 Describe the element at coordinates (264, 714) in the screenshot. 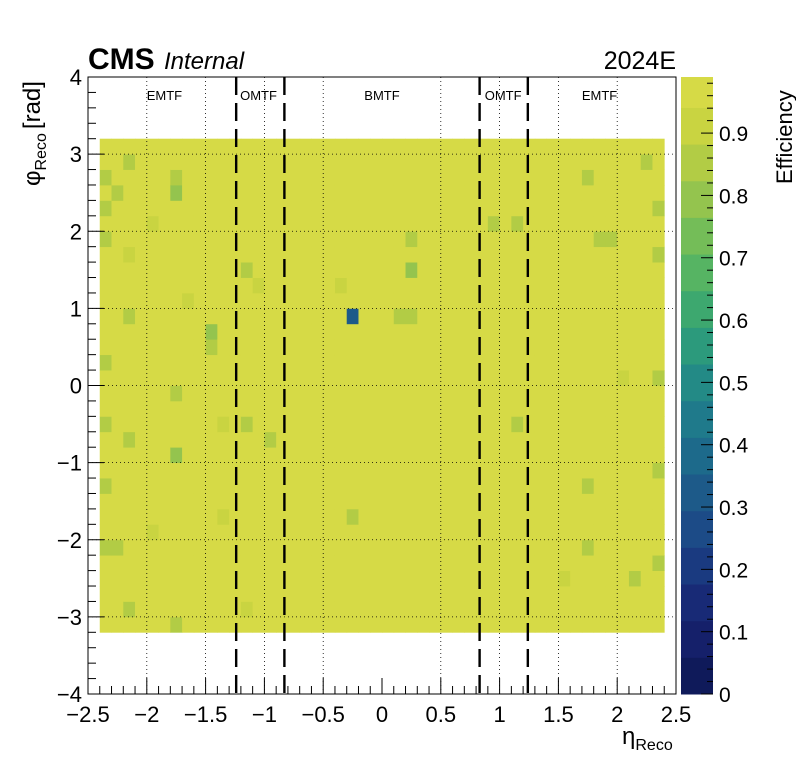

I see `x-tick-label: −1` at that location.